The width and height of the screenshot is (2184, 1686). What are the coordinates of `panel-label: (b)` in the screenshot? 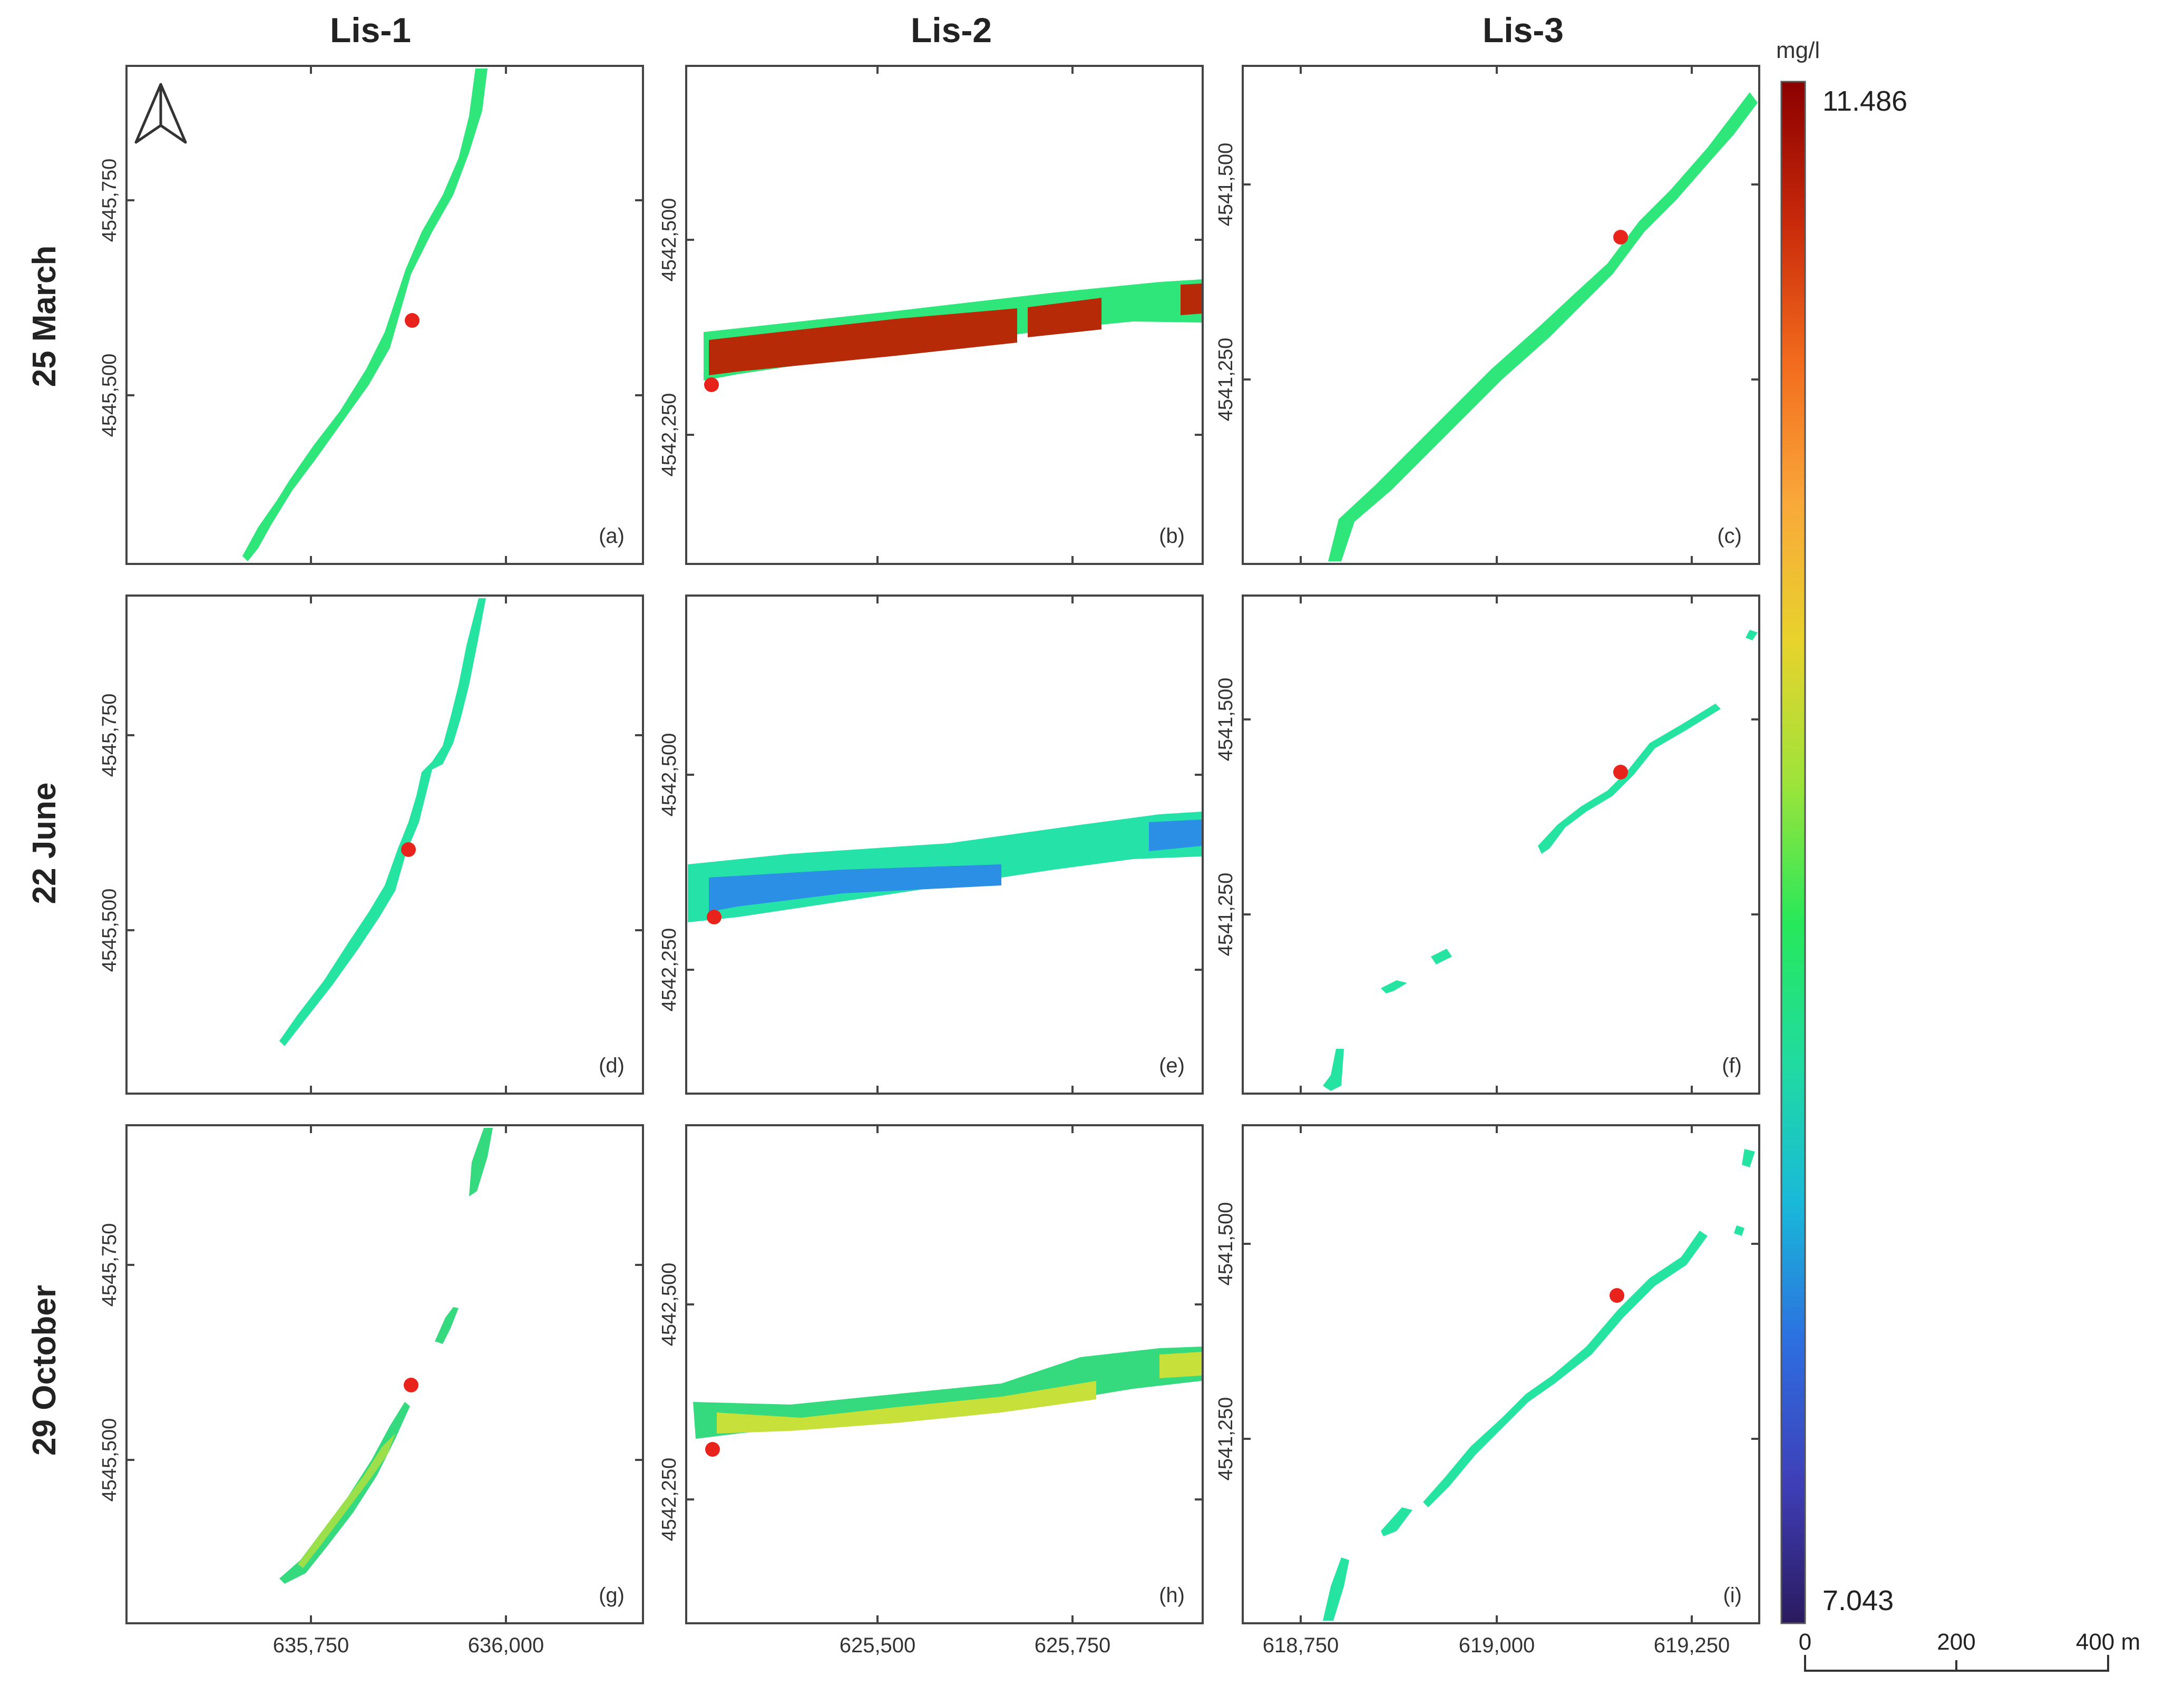 It's located at (1172, 536).